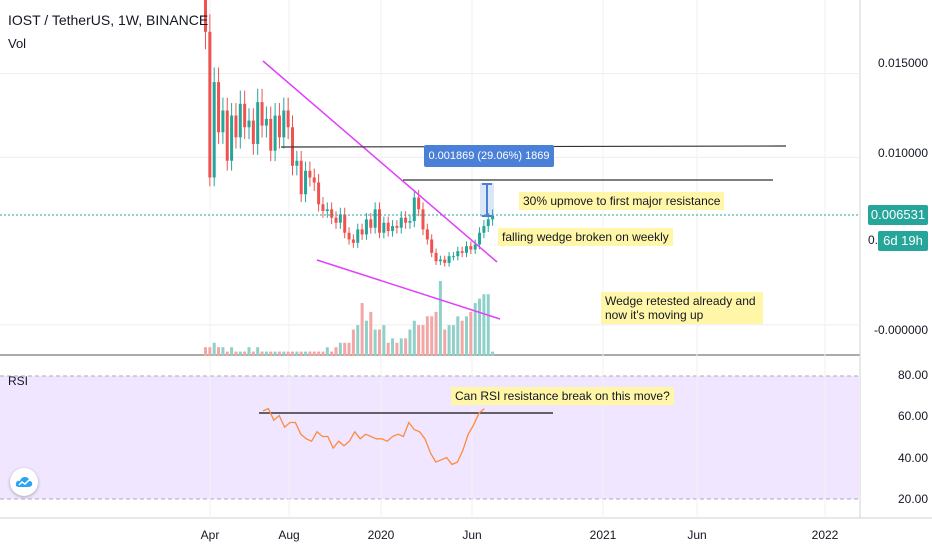 The height and width of the screenshot is (550, 932). I want to click on price-tick-label: 0.015000, so click(902, 63).